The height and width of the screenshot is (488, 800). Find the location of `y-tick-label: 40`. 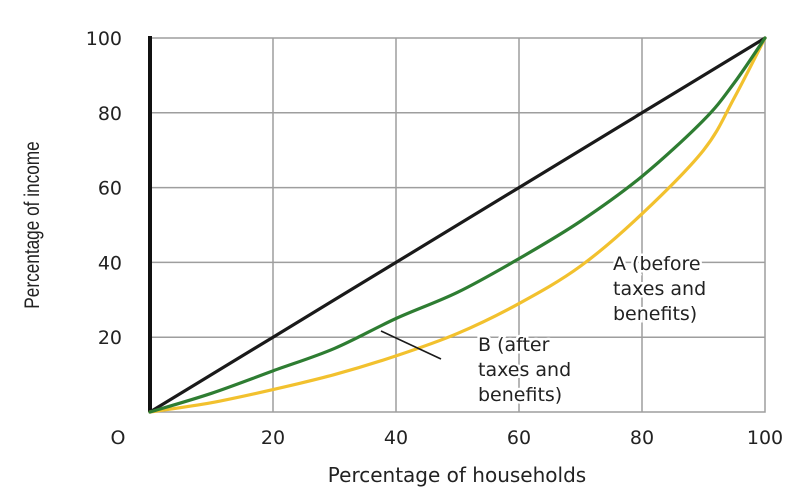

y-tick-label: 40 is located at coordinates (110, 263).